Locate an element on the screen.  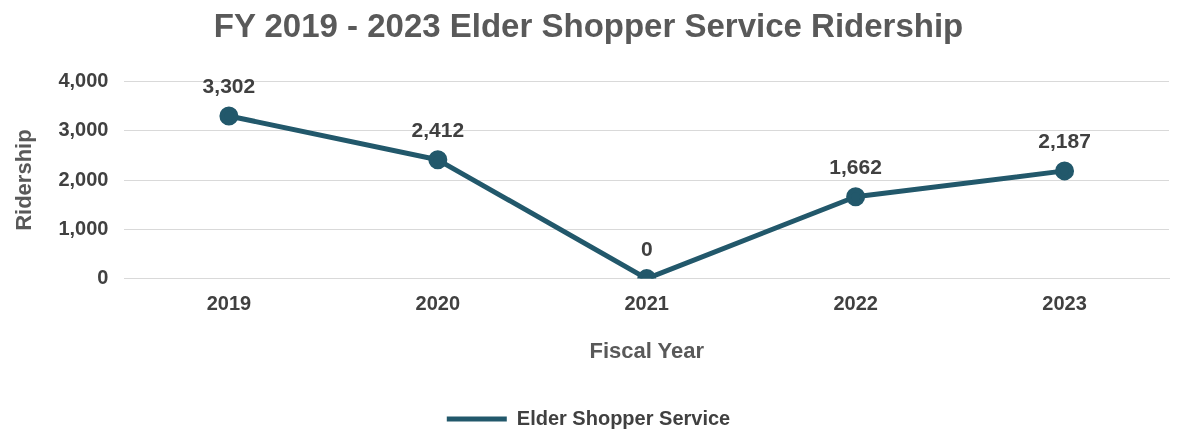
y-tick-label: 3,000 is located at coordinates (83, 129).